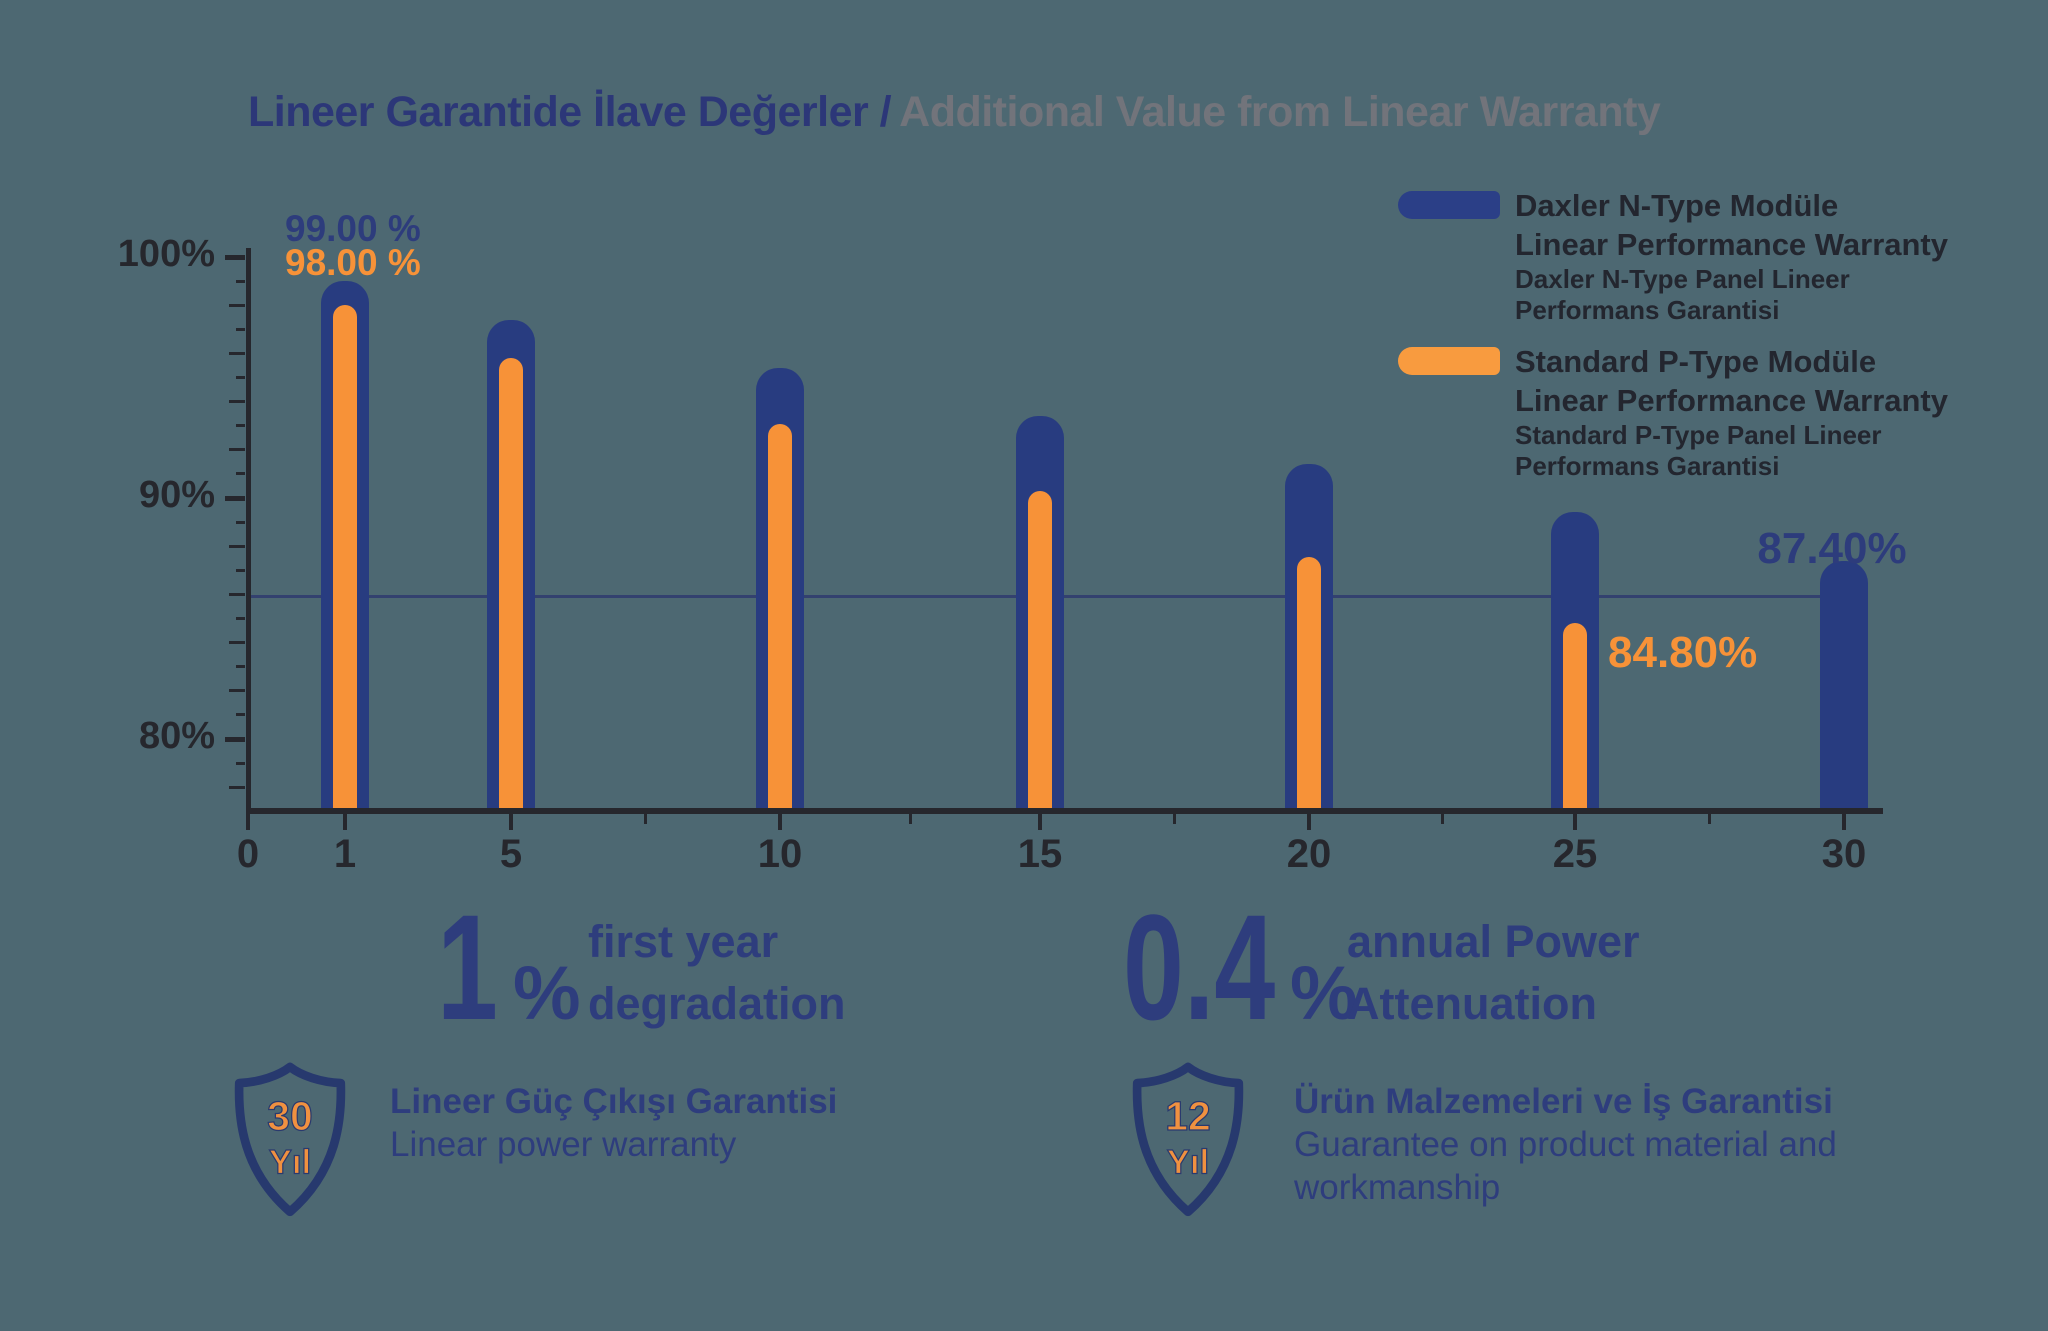  What do you see at coordinates (1188, 1139) in the screenshot?
I see `shield-12-years-icon: 12 Yıl` at bounding box center [1188, 1139].